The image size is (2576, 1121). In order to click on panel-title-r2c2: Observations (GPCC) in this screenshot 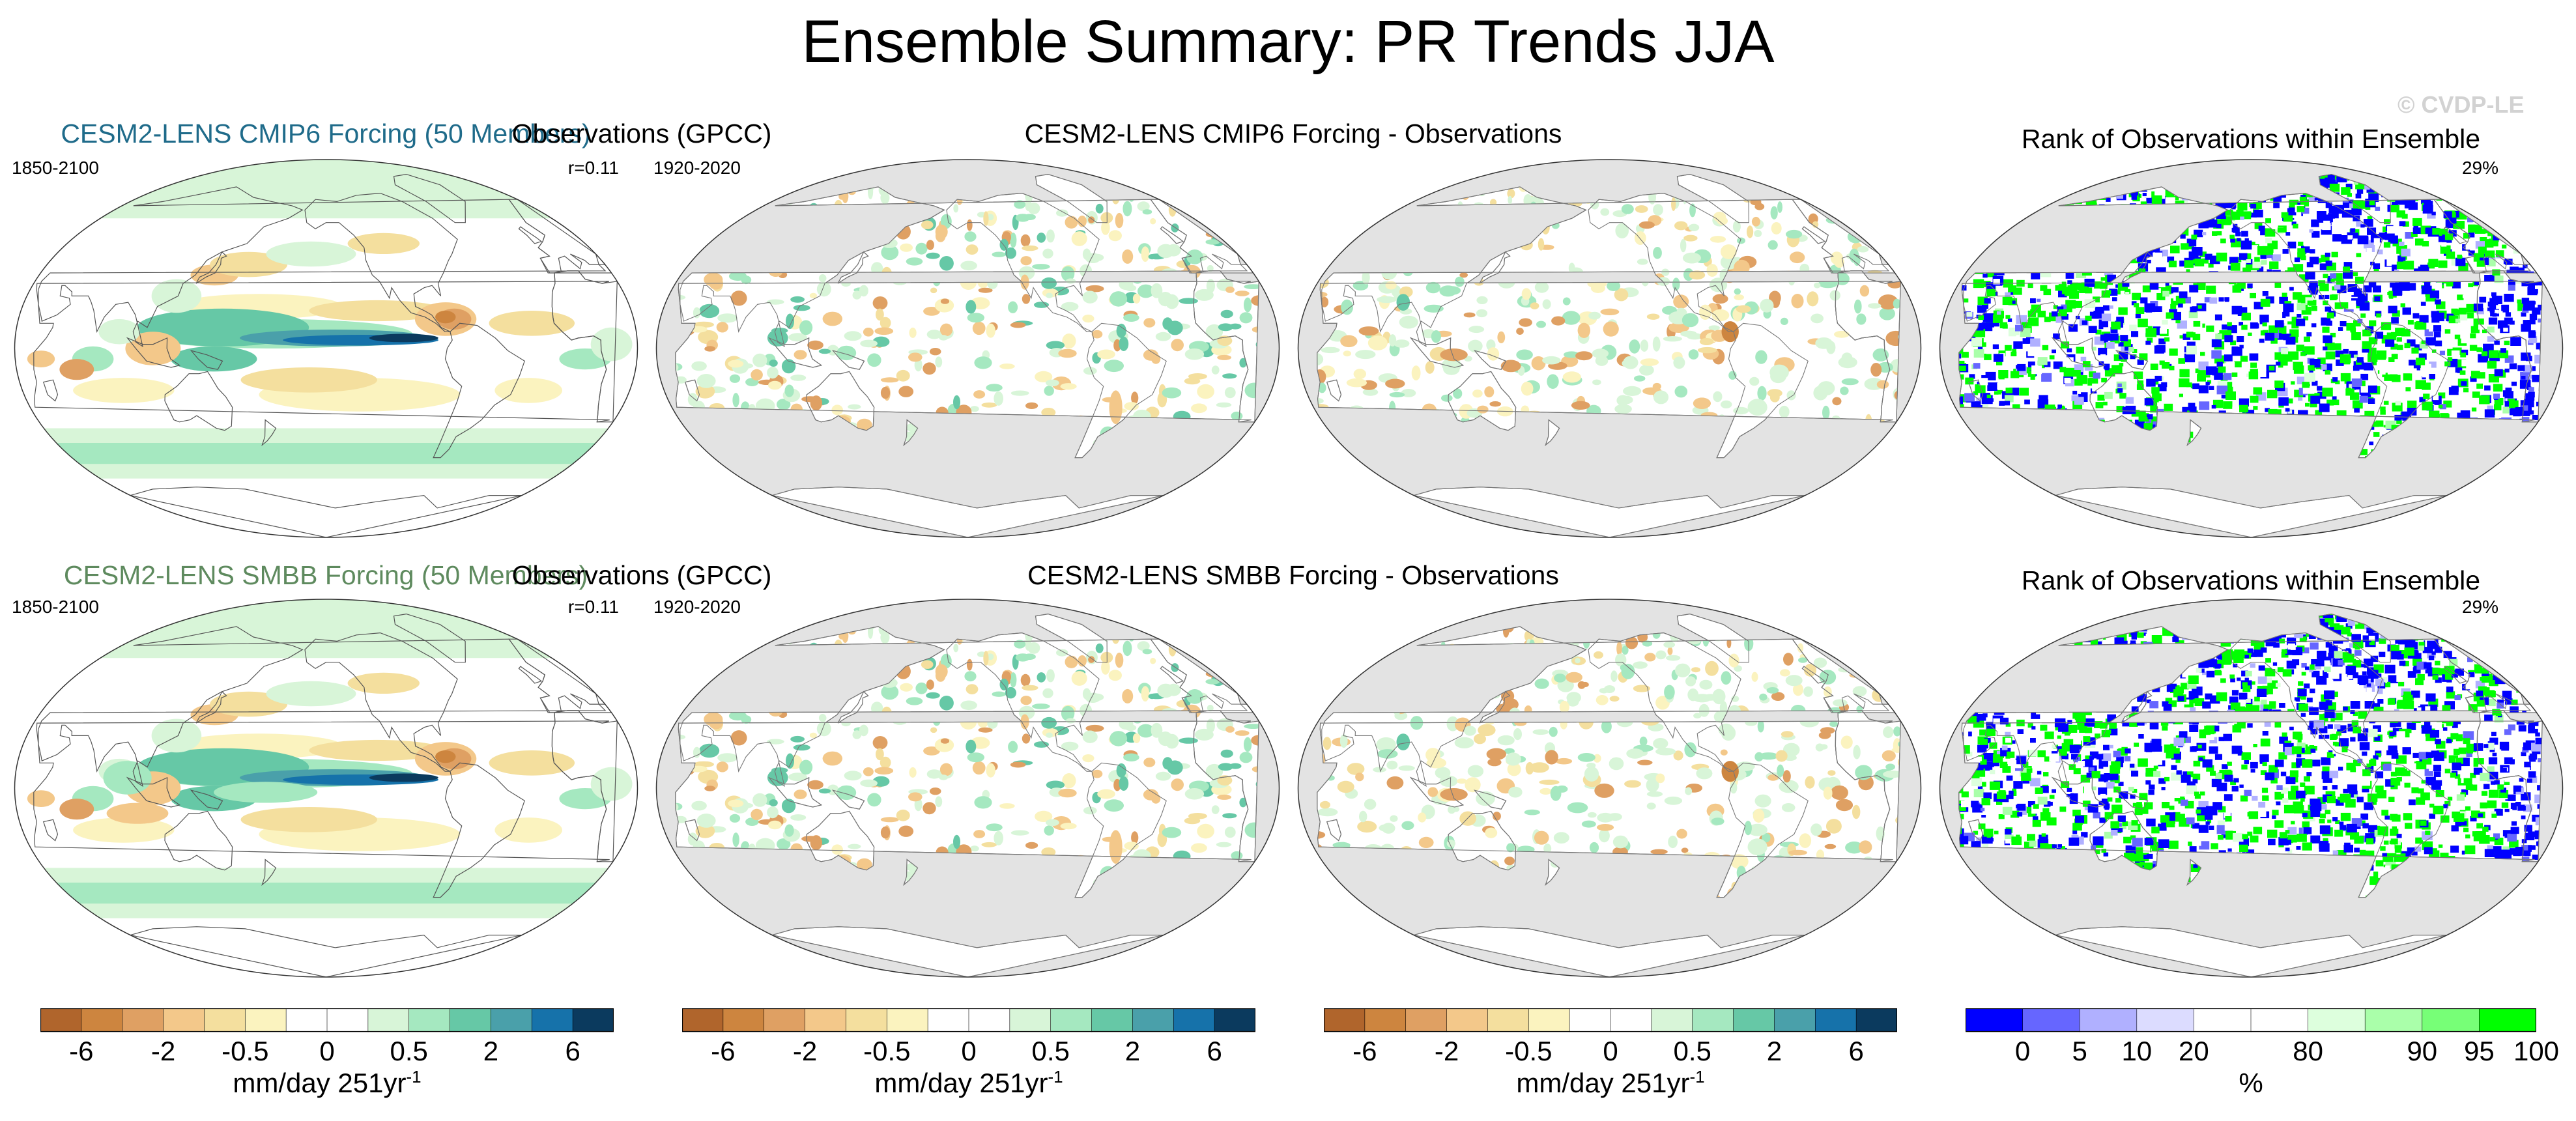, I will do `click(641, 575)`.